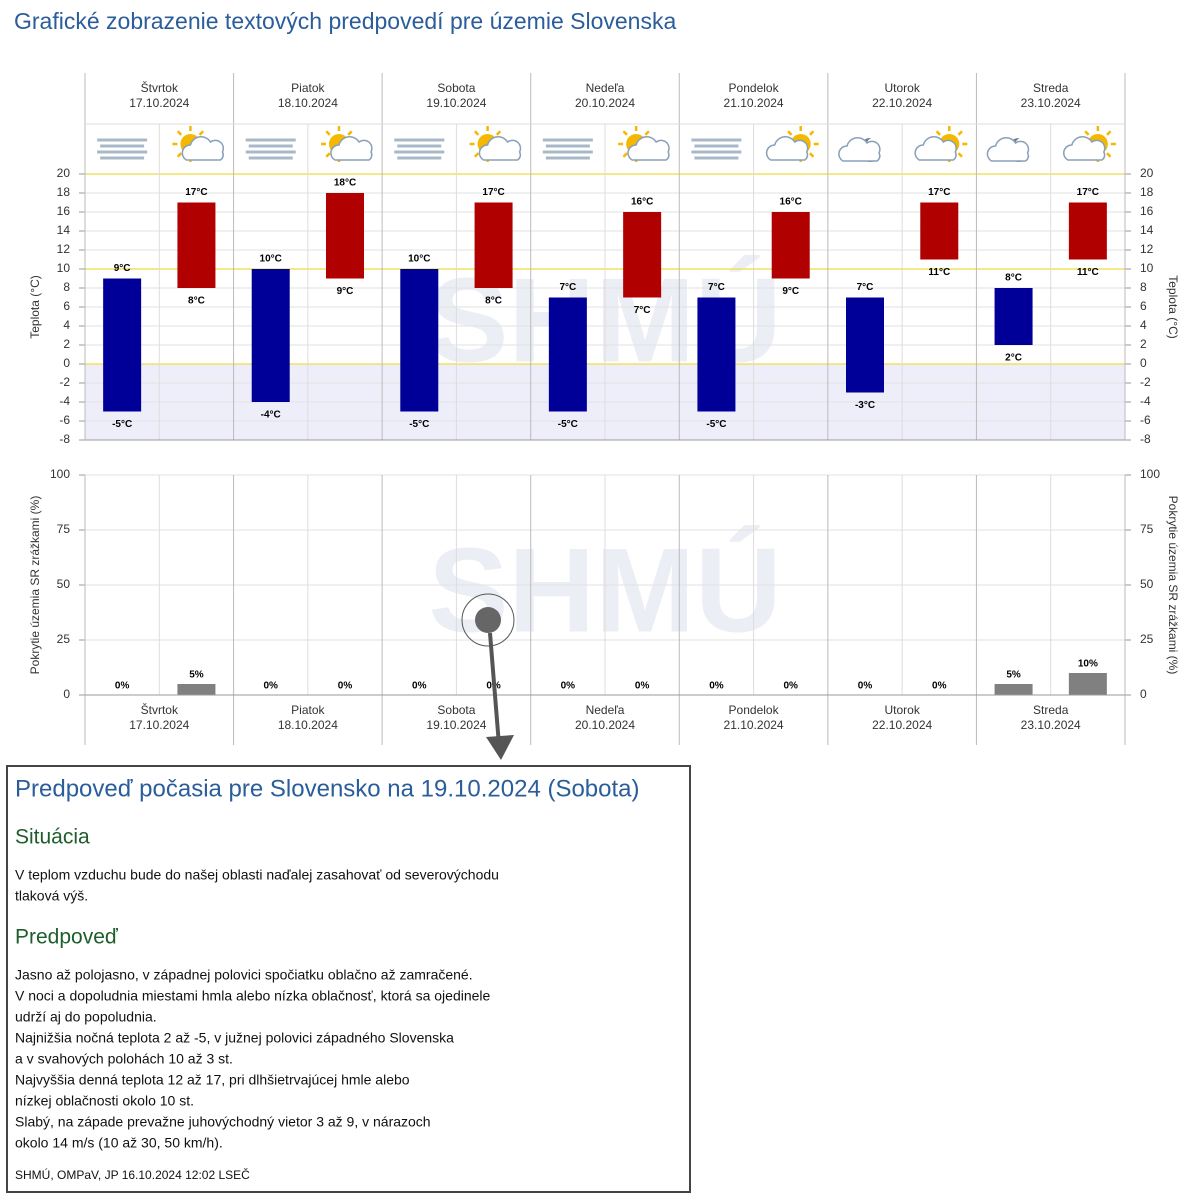  I want to click on day-label: Piatok, so click(308, 710).